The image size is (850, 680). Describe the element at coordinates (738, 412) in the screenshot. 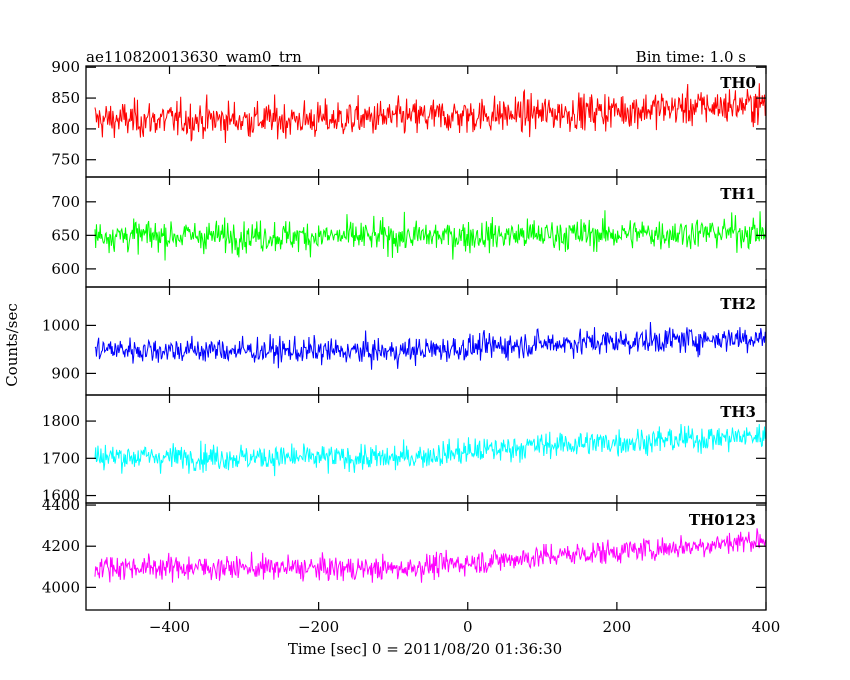

I see `panel-label-th3: TH3` at that location.